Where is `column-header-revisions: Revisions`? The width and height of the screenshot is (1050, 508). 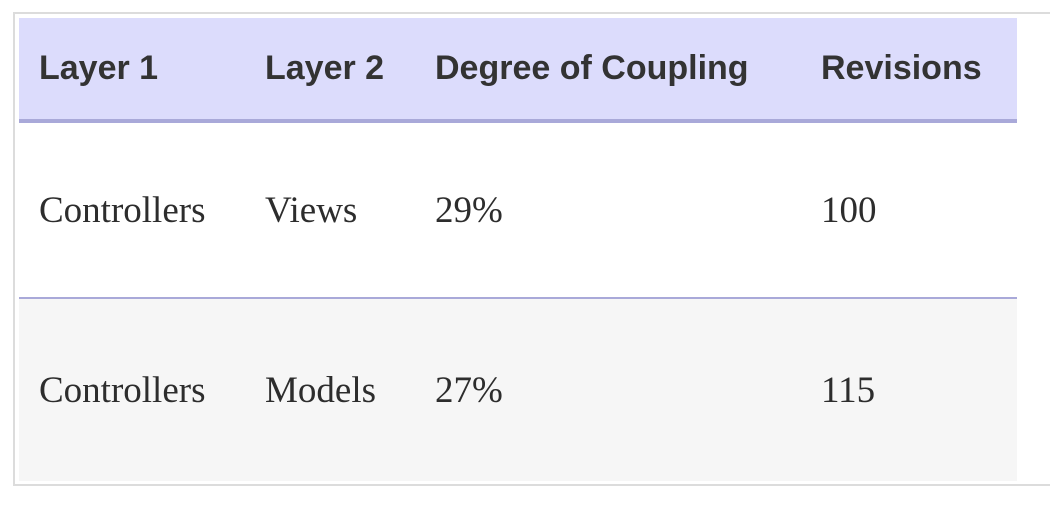
column-header-revisions: Revisions is located at coordinates (909, 70).